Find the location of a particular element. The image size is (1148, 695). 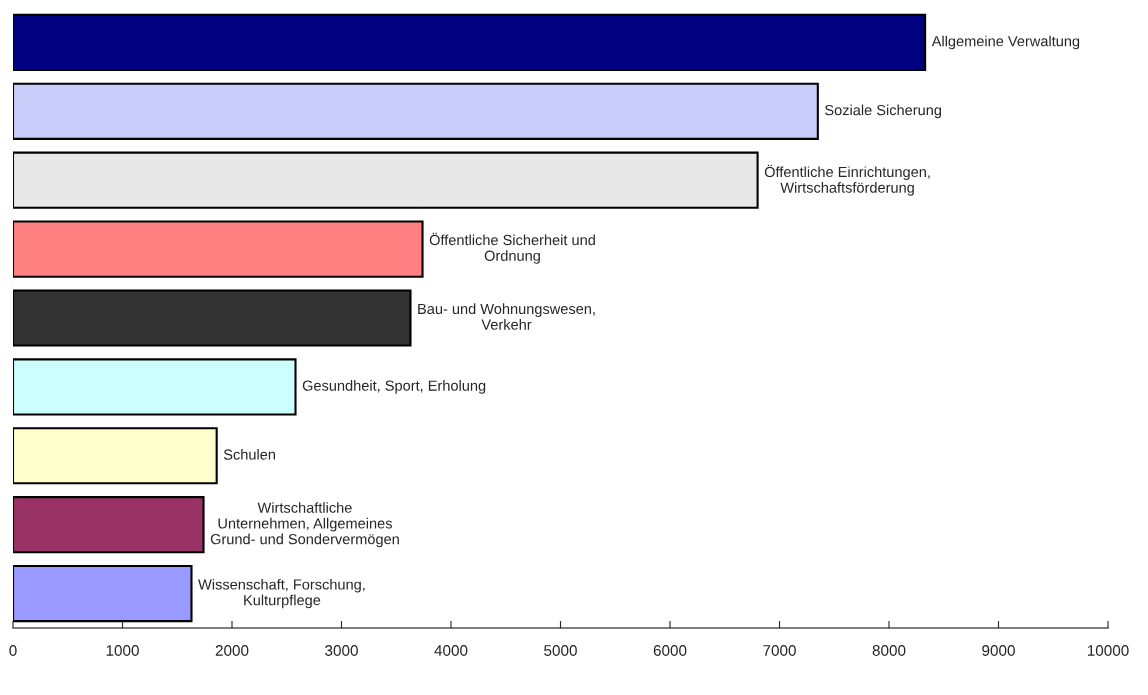

x-tick-label: 6000 is located at coordinates (670, 650).